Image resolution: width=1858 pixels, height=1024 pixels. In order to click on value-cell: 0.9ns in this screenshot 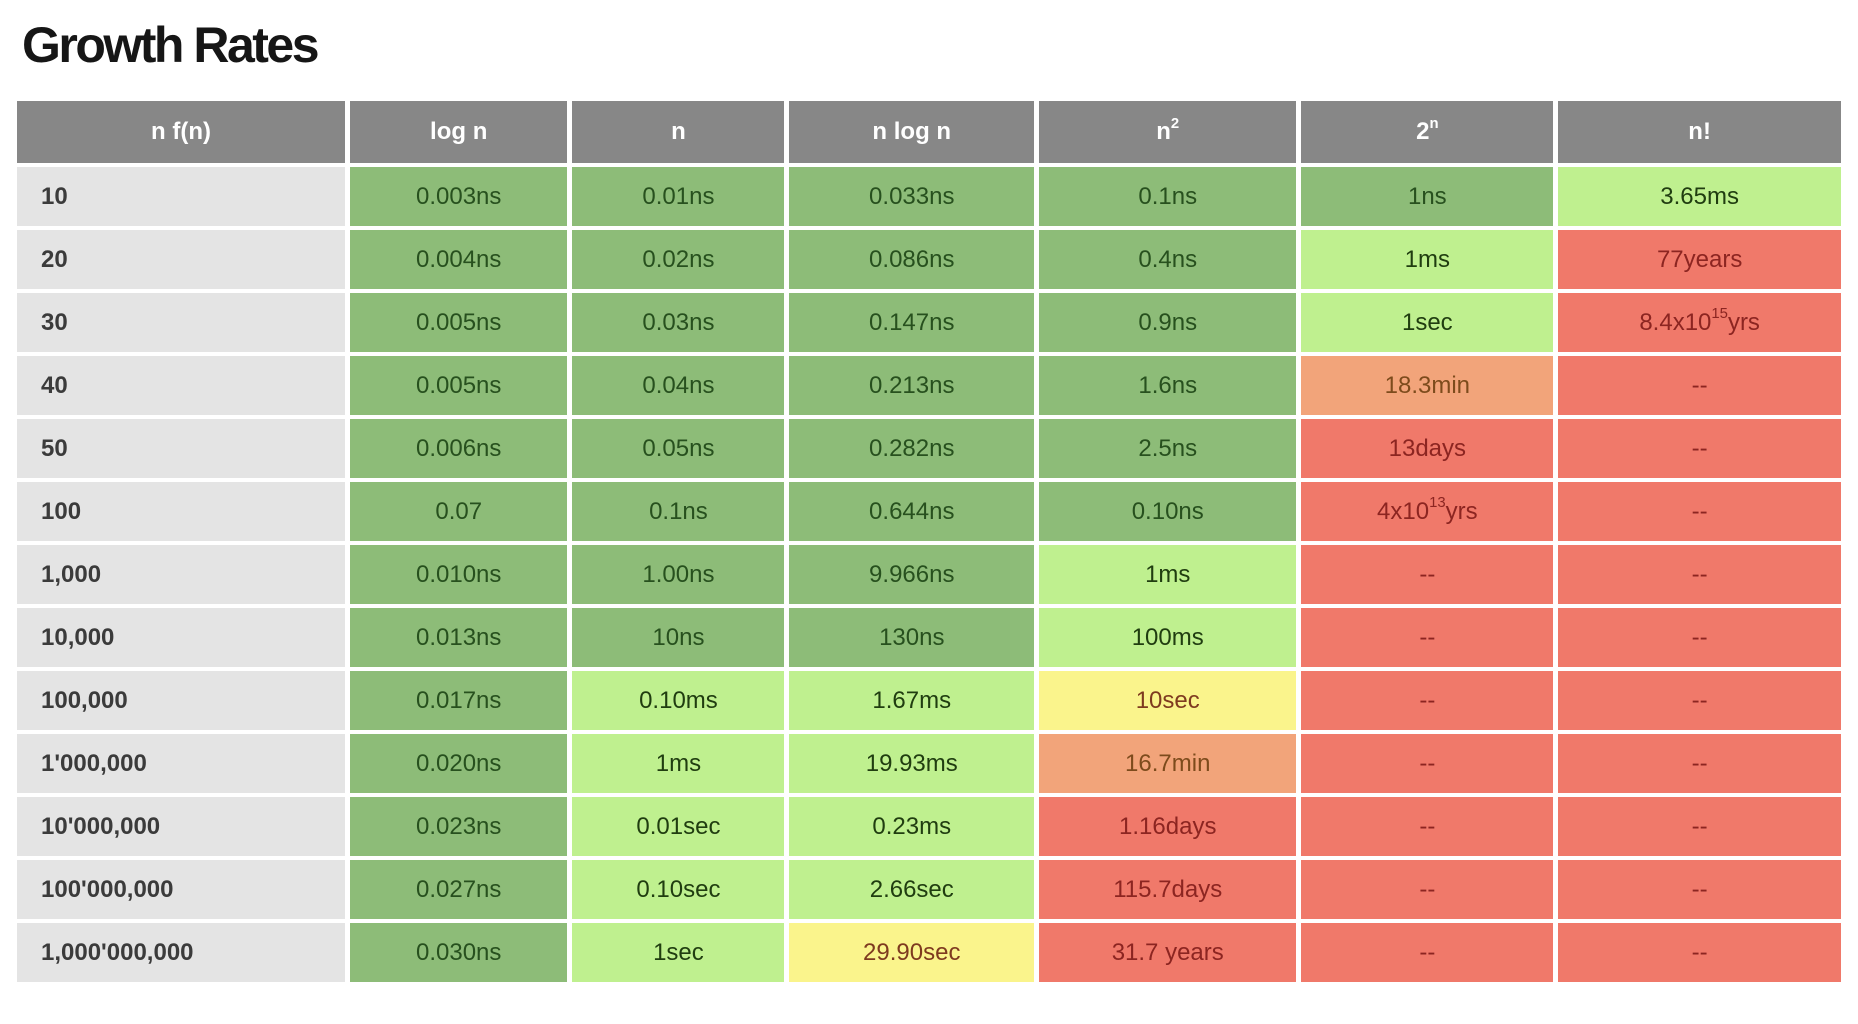, I will do `click(1168, 322)`.